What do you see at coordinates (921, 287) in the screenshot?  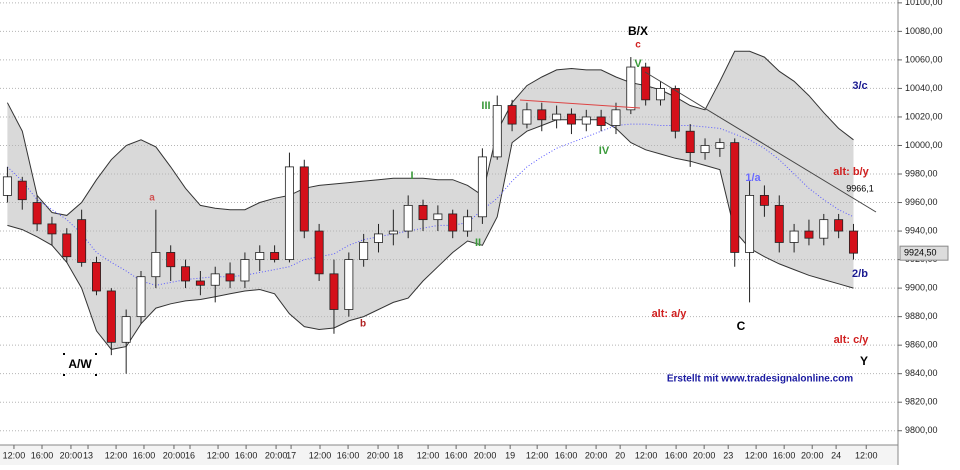 I see `y-tick-label: 9900,00` at bounding box center [921, 287].